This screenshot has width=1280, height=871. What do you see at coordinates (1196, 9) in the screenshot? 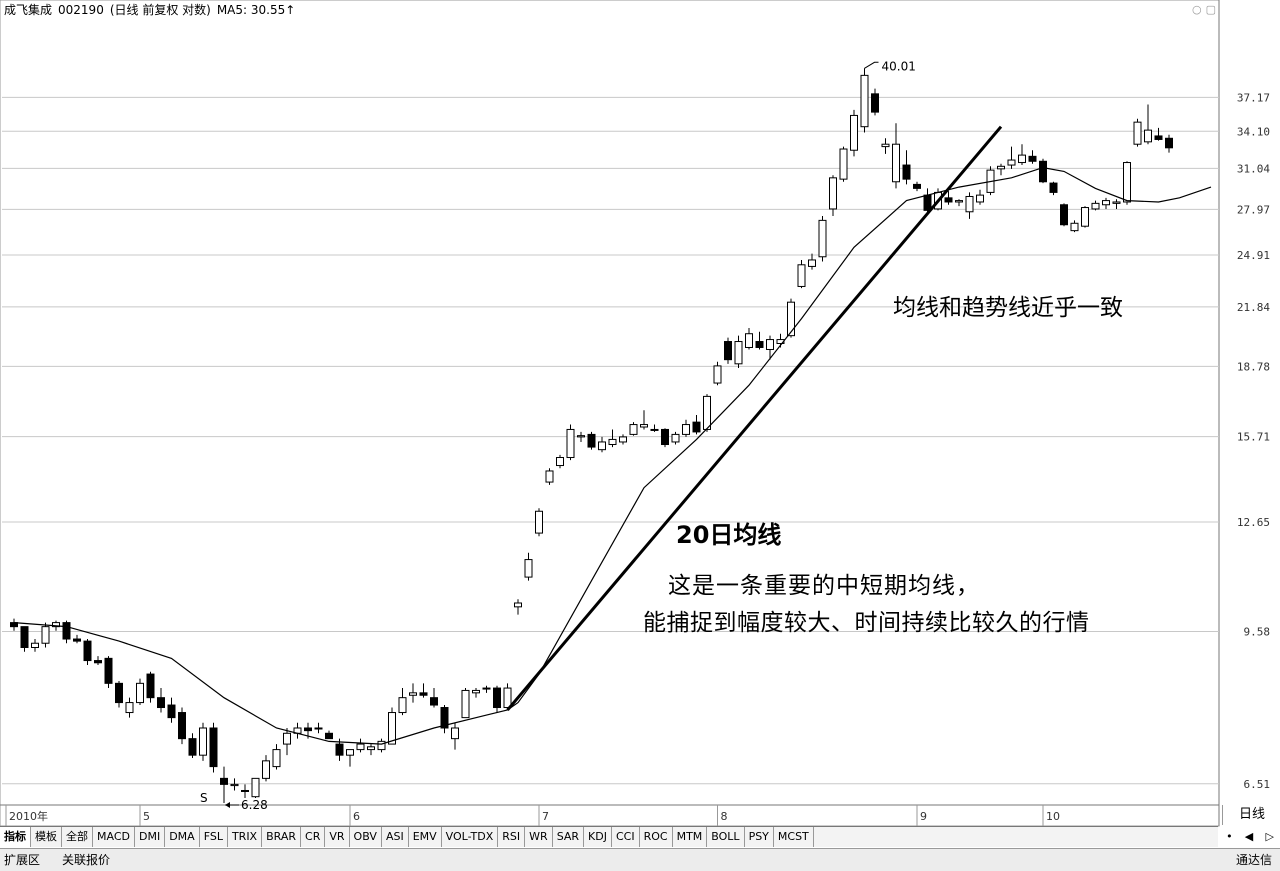
I see `circle-icon: ○` at bounding box center [1196, 9].